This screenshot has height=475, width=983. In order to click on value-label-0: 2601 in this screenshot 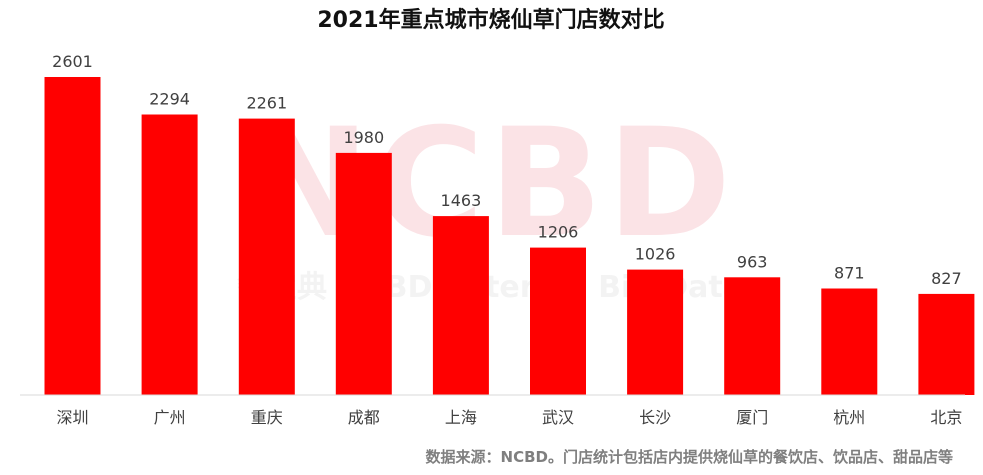, I will do `click(72, 61)`.